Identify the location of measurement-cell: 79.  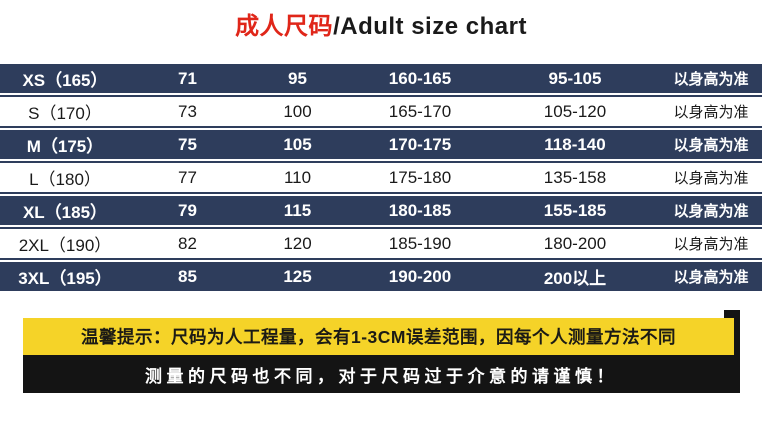
(187, 210).